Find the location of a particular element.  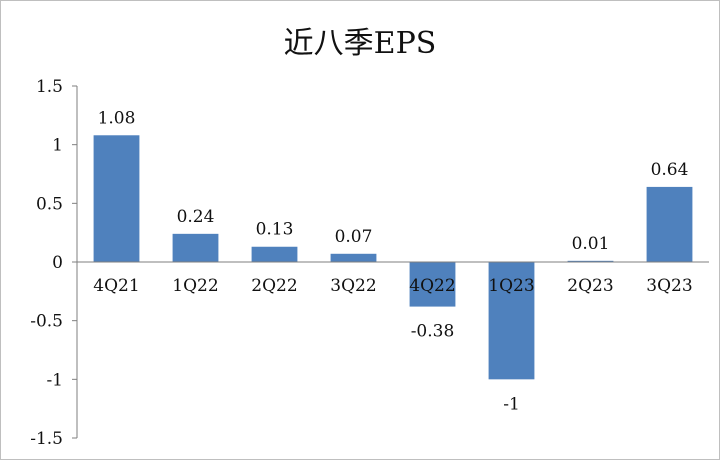

data-label: 0.01 is located at coordinates (591, 244).